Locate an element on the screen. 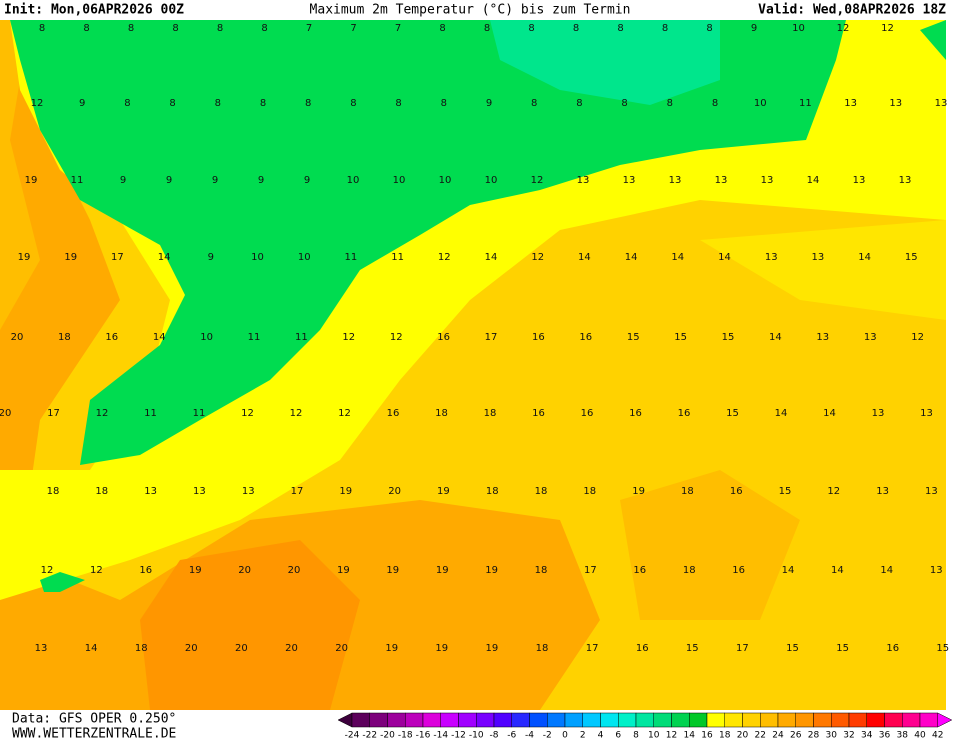  colorbar-label: 8 is located at coordinates (636, 736).